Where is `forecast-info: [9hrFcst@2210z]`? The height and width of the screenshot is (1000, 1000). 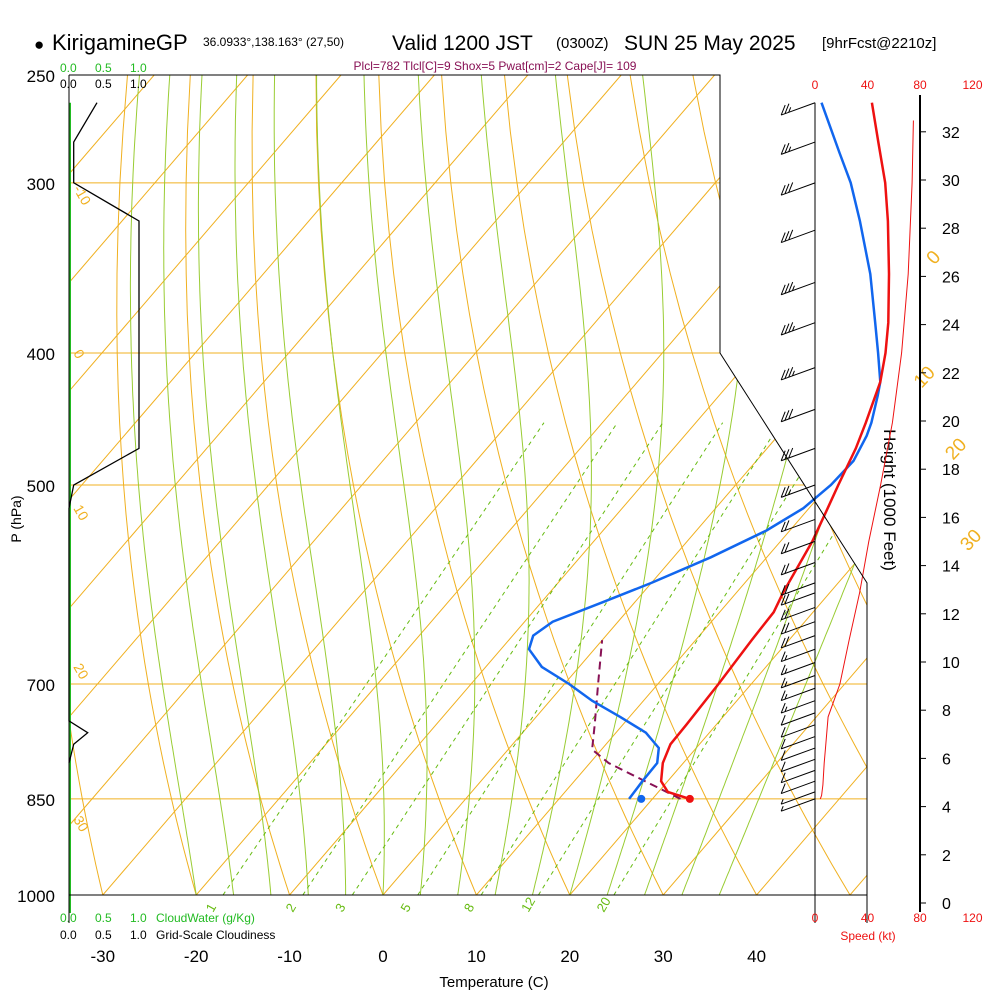
forecast-info: [9hrFcst@2210z] is located at coordinates (879, 43).